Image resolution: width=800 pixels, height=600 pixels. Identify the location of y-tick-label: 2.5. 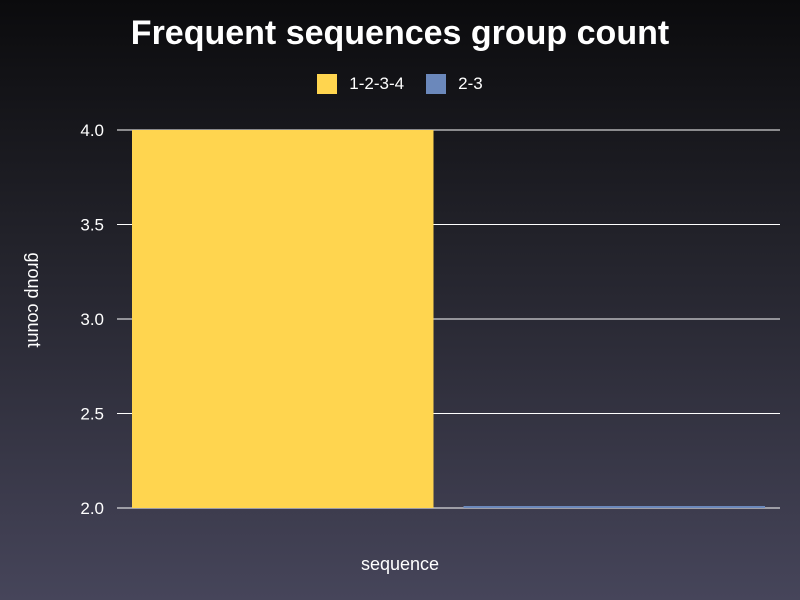
(92, 414).